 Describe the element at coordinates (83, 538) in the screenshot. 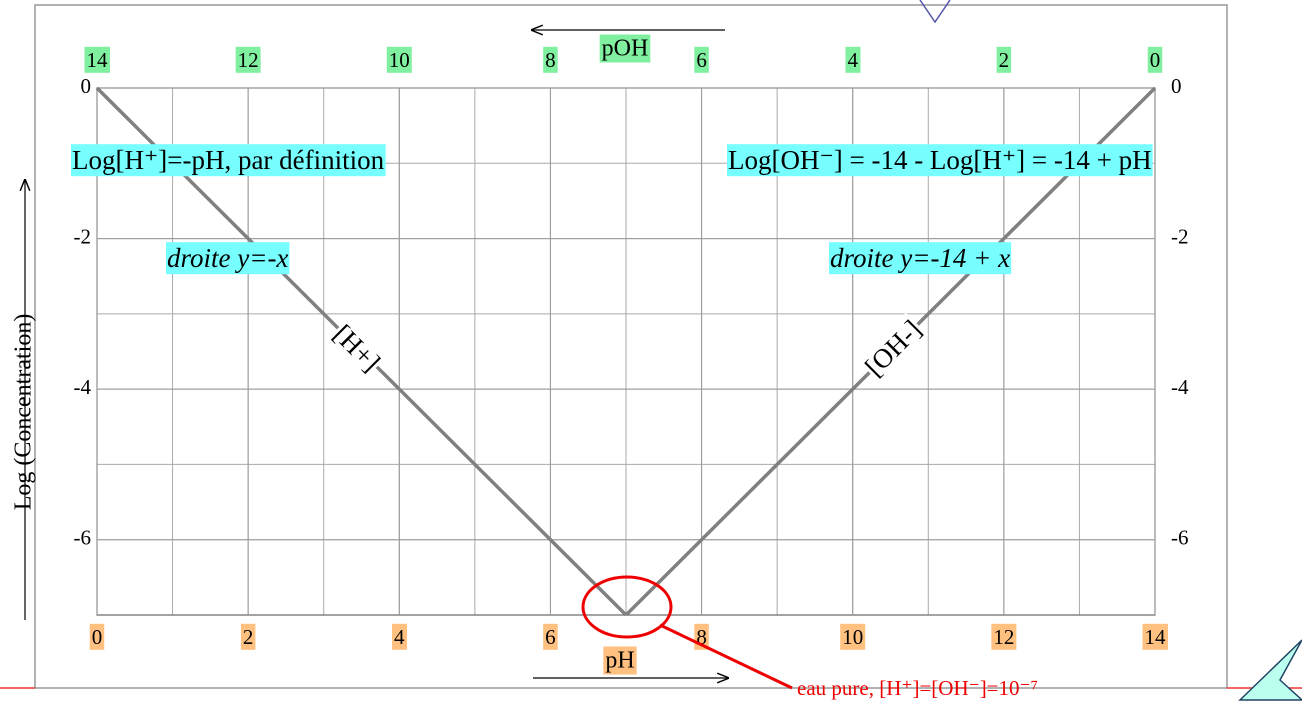

I see `y-tick-label: -6` at that location.